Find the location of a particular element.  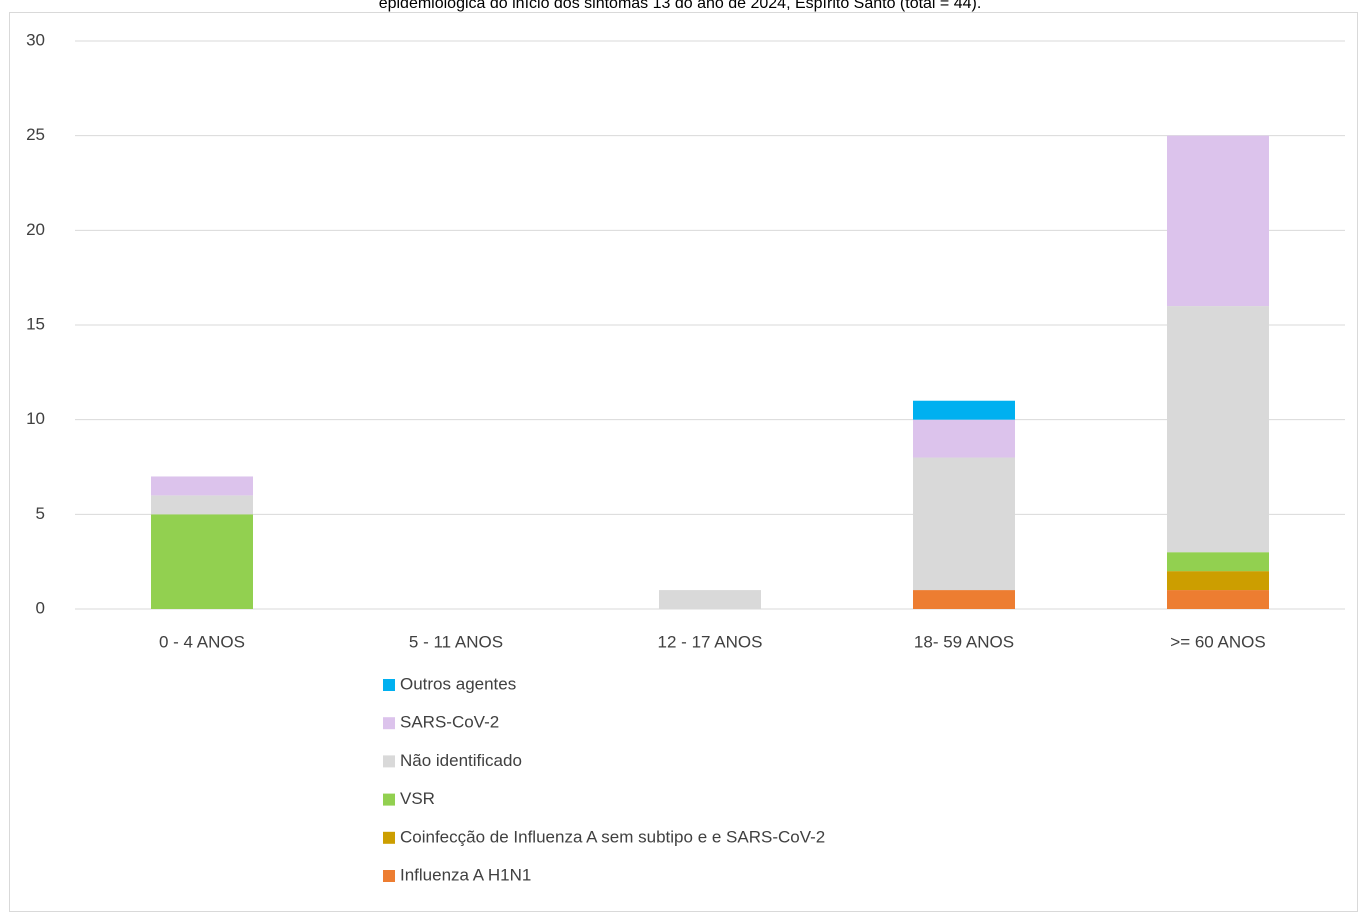

legend-label: Outros agentes is located at coordinates (458, 683).